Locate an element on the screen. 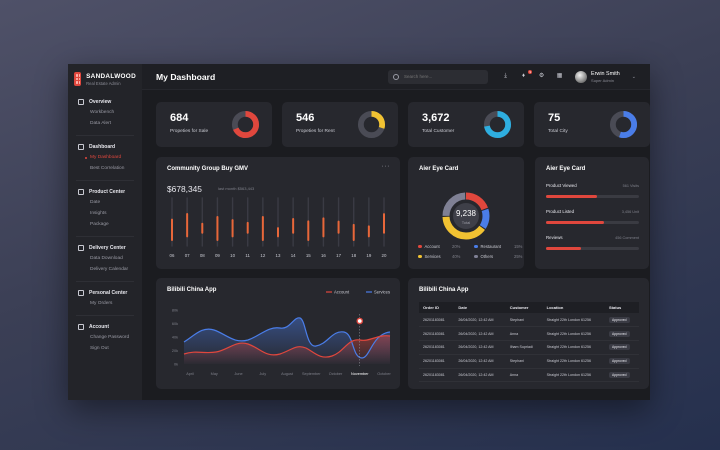 This screenshot has width=720, height=450. sidebar-item-my-dashboard: My Dashboard is located at coordinates (105, 157).